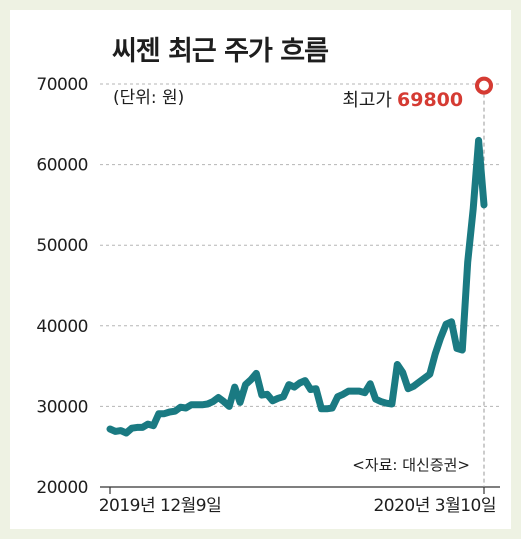  What do you see at coordinates (62, 85) in the screenshot?
I see `y-tick-label: 70000` at bounding box center [62, 85].